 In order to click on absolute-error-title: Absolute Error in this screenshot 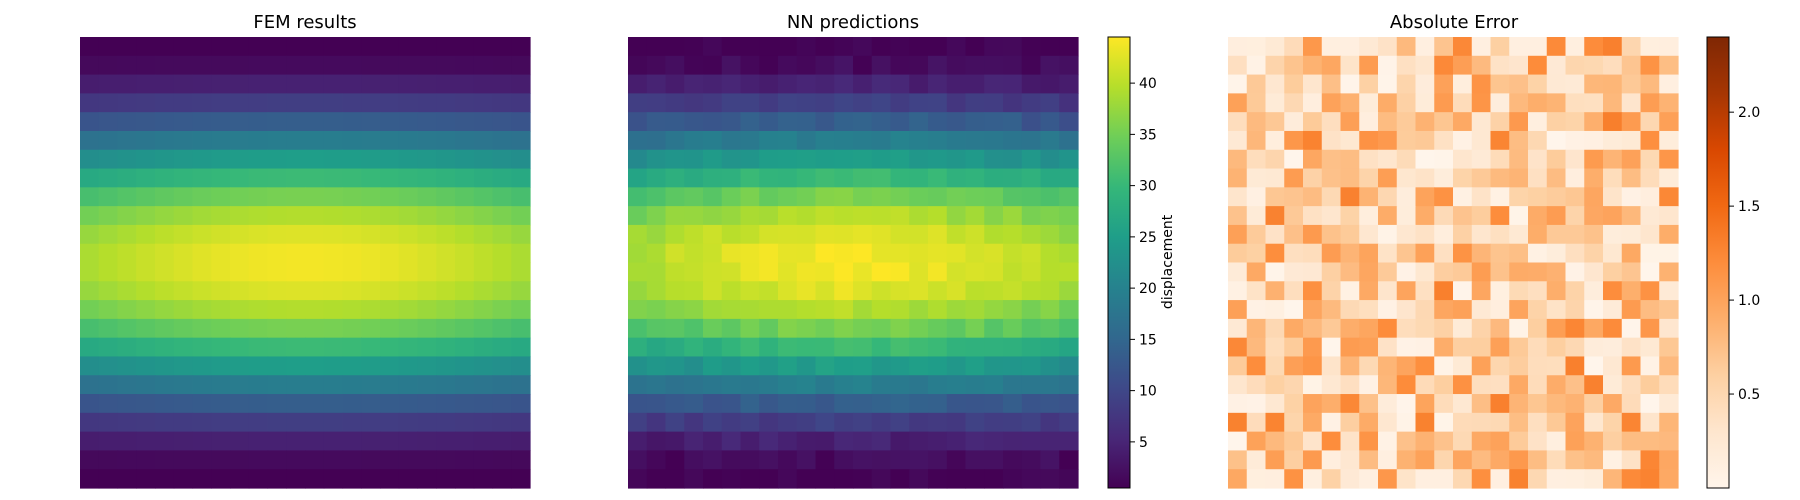, I will do `click(1454, 22)`.